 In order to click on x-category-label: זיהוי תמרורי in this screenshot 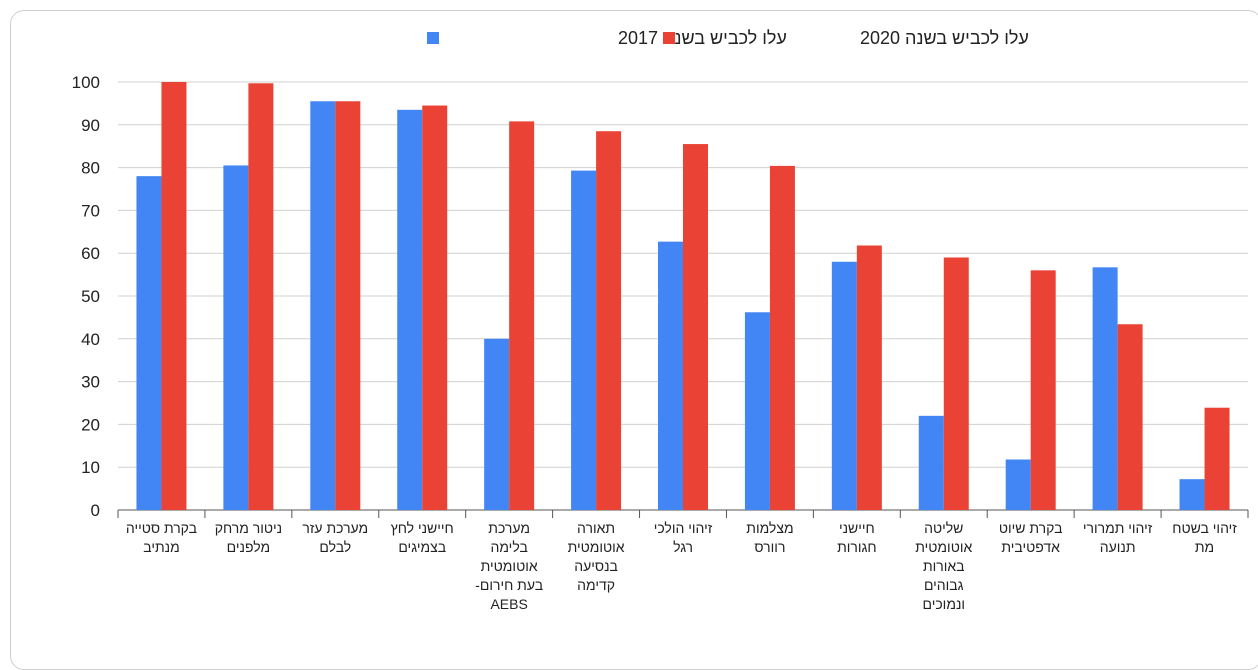, I will do `click(1118, 528)`.